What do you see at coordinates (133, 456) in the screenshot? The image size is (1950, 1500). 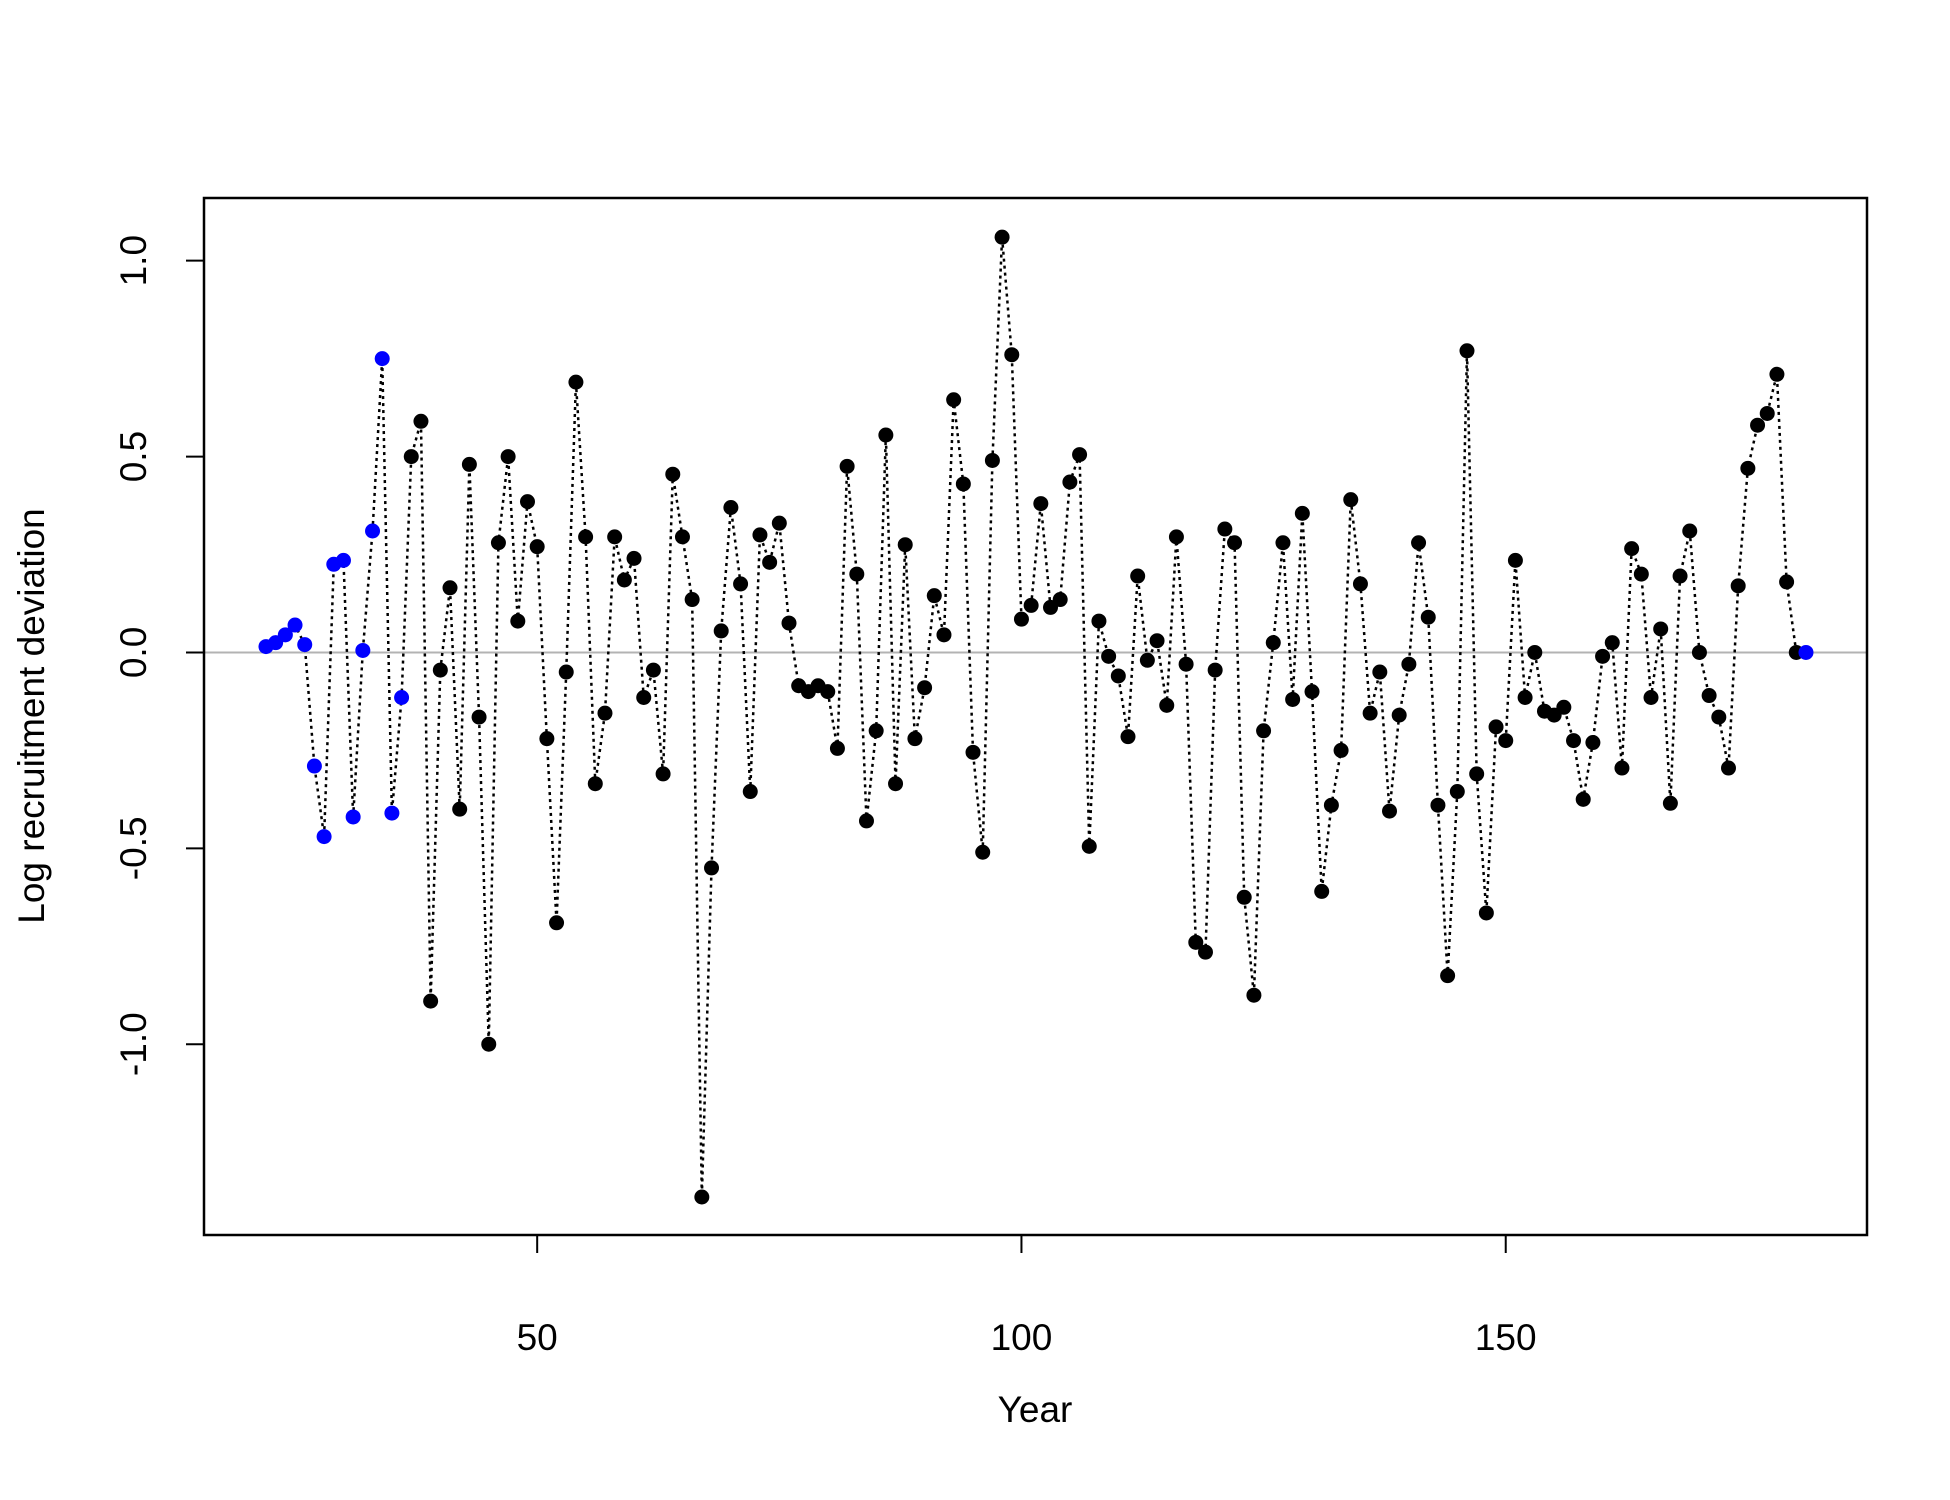 I see `y-tick-label: 0.5` at bounding box center [133, 456].